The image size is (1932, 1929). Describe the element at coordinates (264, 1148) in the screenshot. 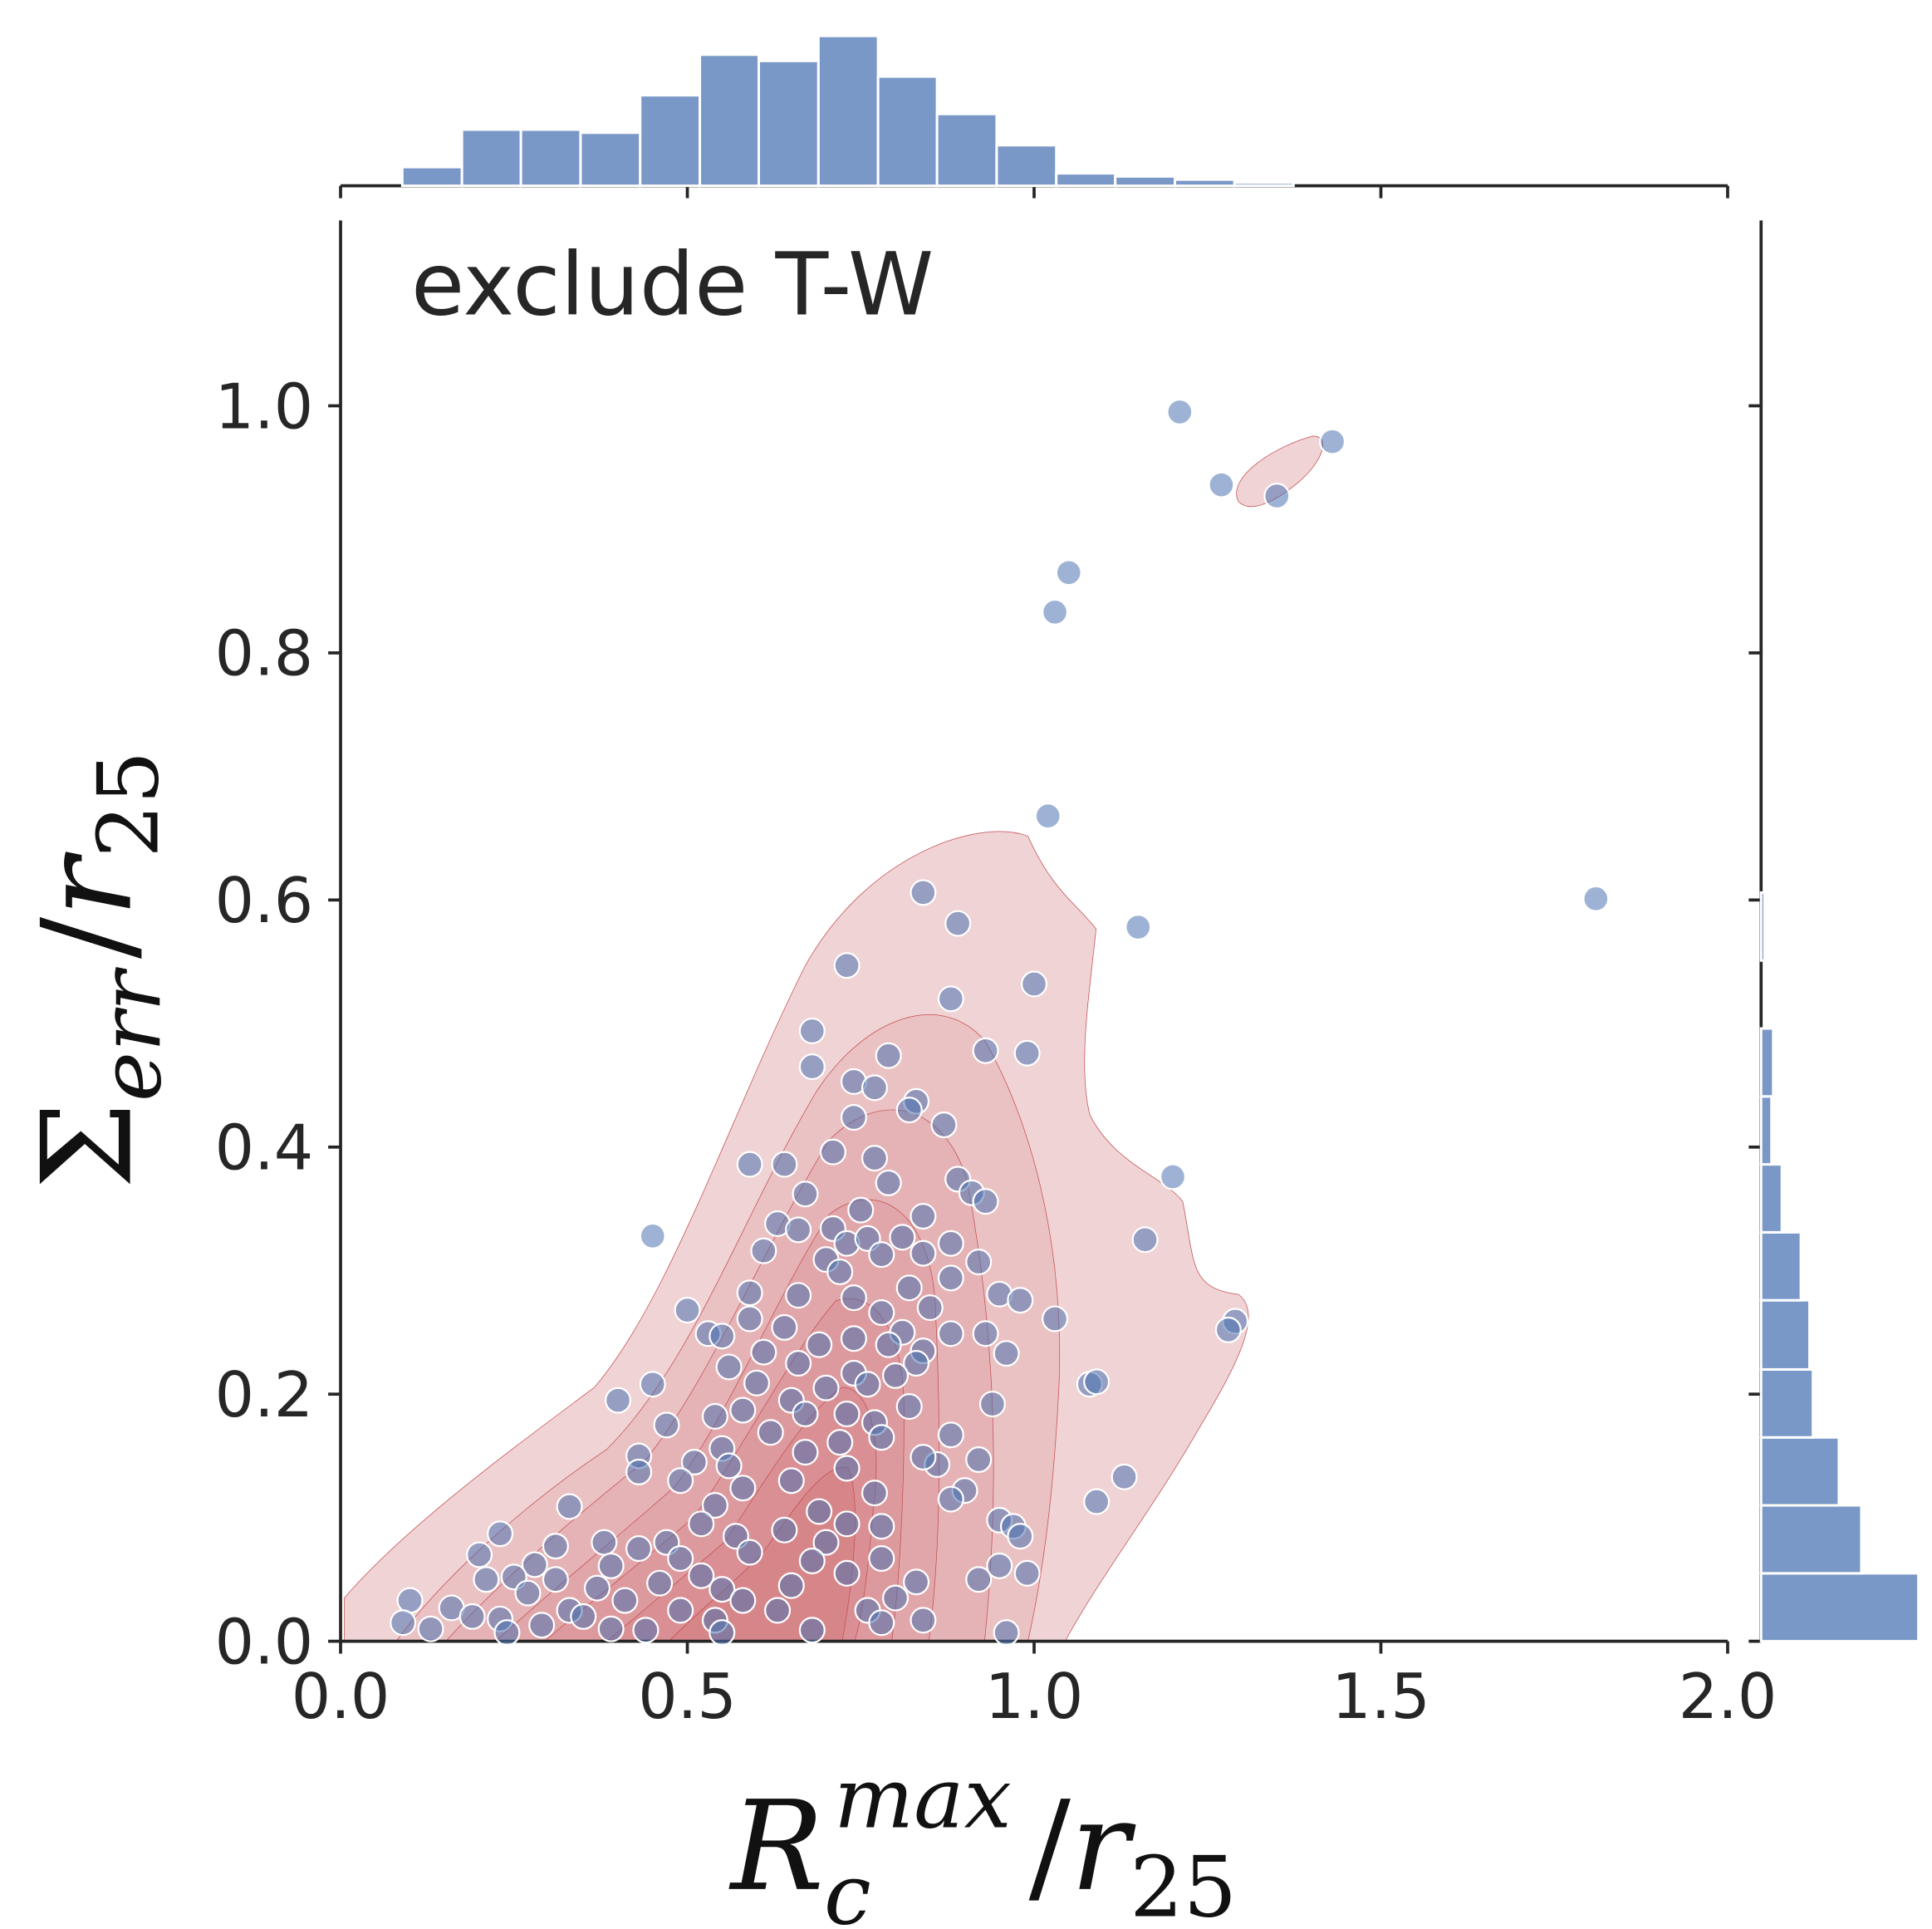

I see `y-tick-label: 0.4` at that location.